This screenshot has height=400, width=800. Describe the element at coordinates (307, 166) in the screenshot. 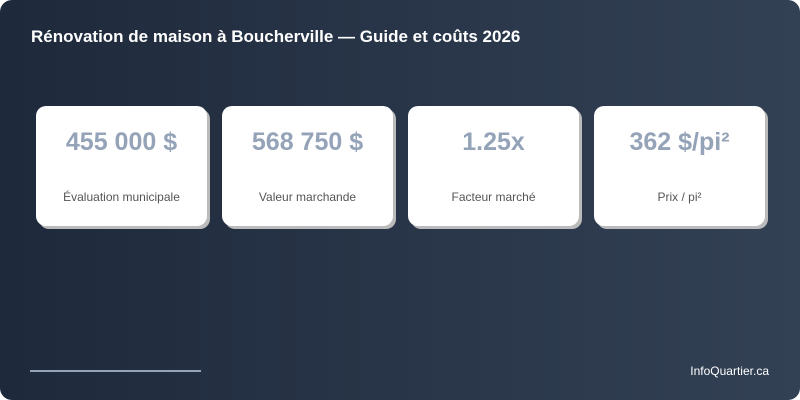

I see `stat-card-market-value: 568 750 $ Valeur marchande` at that location.